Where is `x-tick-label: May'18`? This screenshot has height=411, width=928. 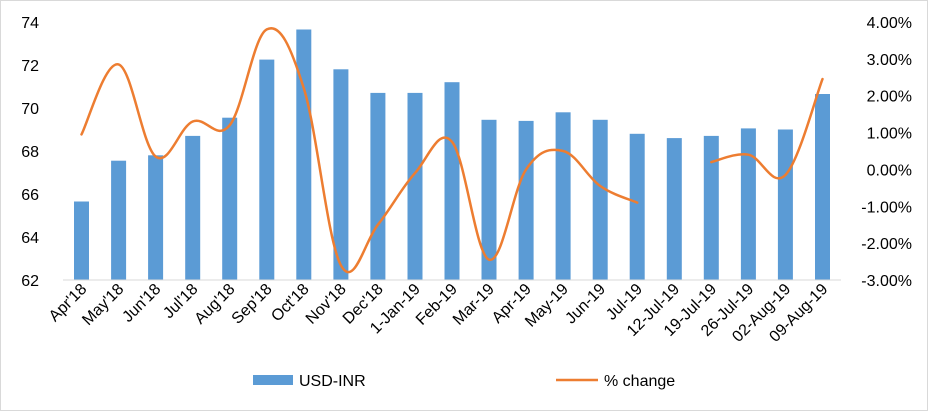
x-tick-label: May'18 is located at coordinates (103, 305).